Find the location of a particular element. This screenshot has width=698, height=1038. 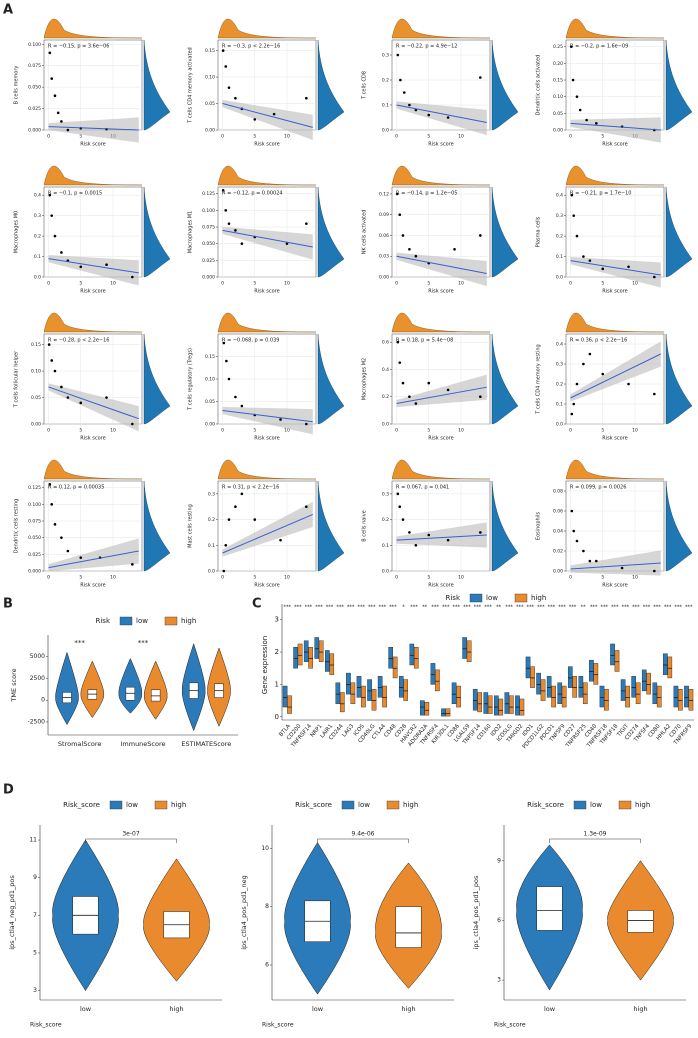

legend-title: Risk is located at coordinates (102, 621).